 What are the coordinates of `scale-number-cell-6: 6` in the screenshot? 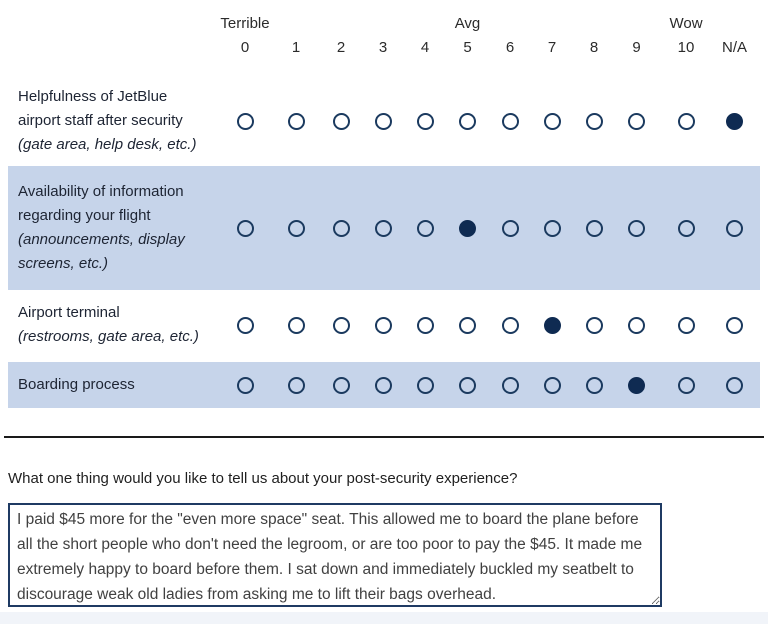 It's located at (510, 47).